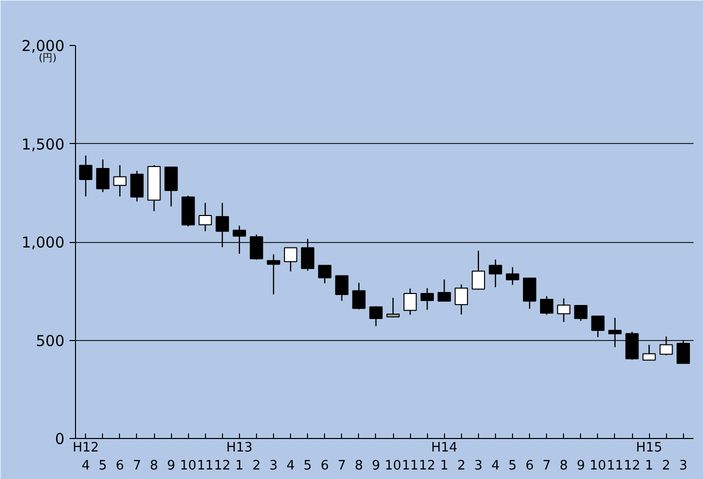 The width and height of the screenshot is (703, 479). Describe the element at coordinates (85, 457) in the screenshot. I see `category-label: H12 4` at that location.